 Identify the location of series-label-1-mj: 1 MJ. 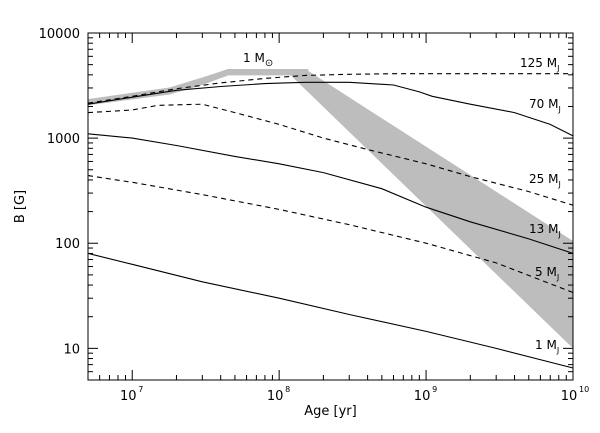
(547, 346).